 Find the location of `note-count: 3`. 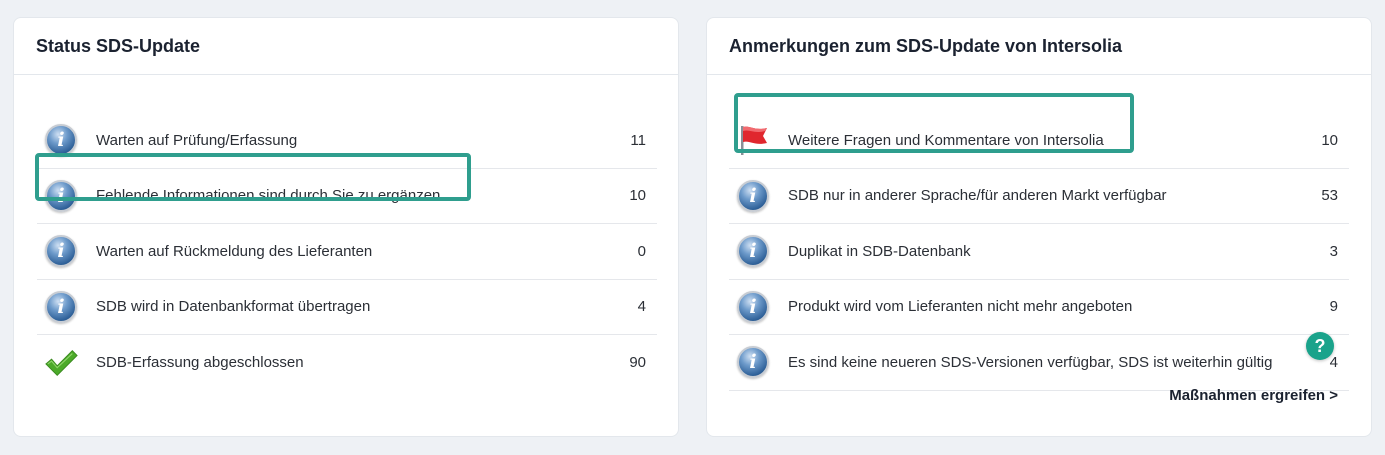

note-count: 3 is located at coordinates (1333, 251).